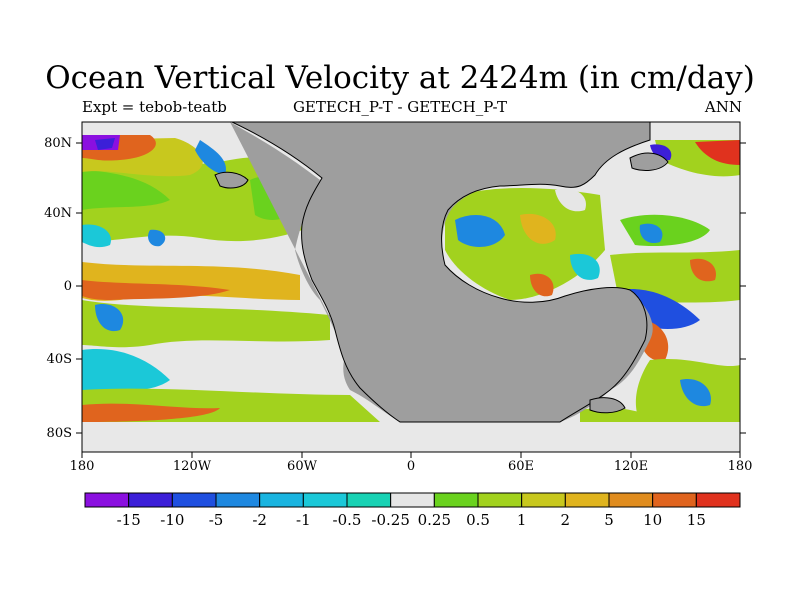  Describe the element at coordinates (129, 520) in the screenshot. I see `colorbar-label: -15` at that location.